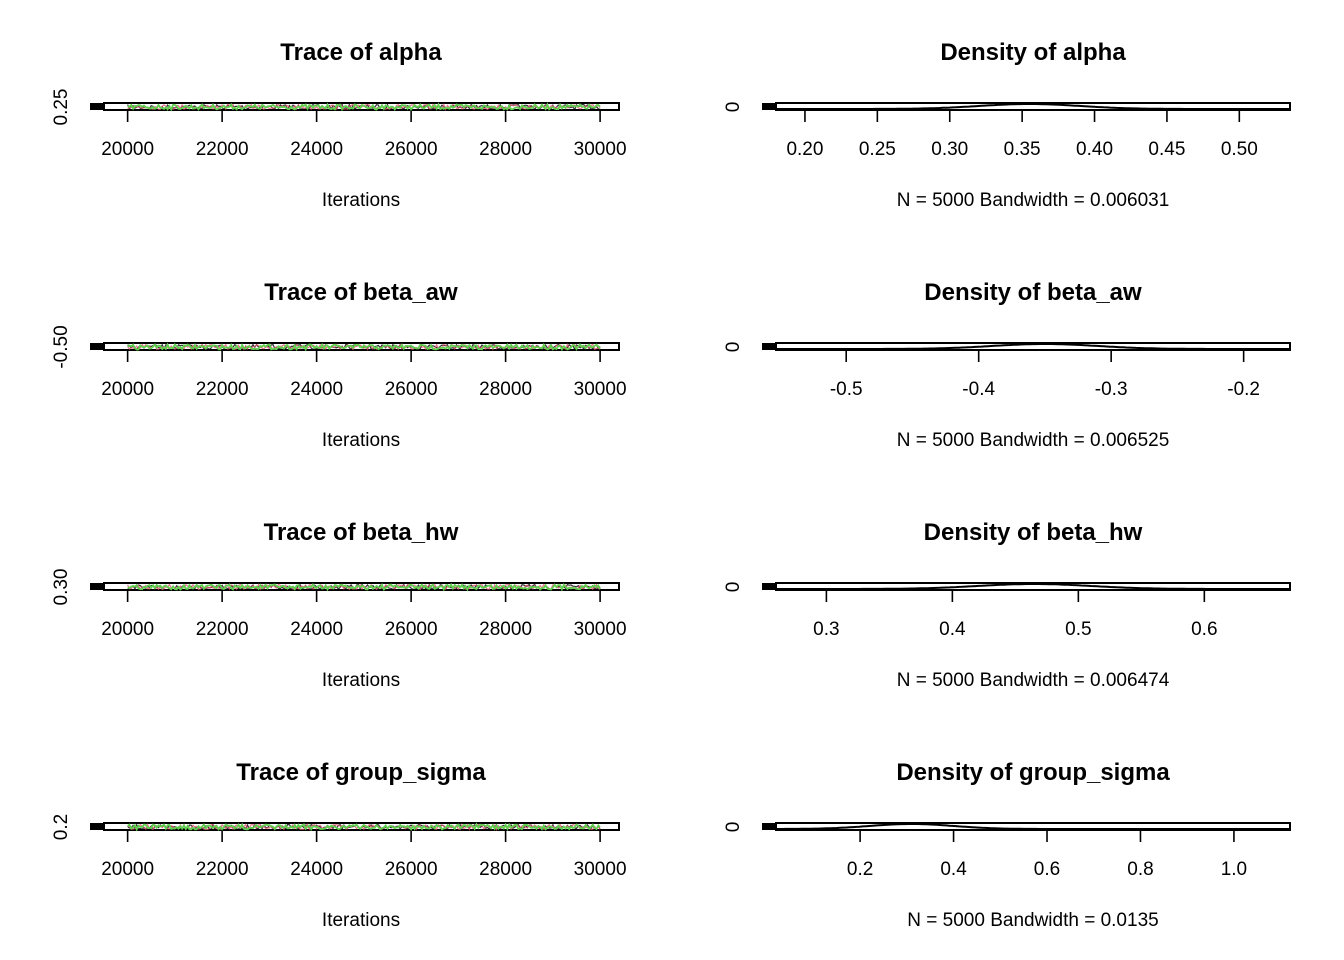  Describe the element at coordinates (1033, 292) in the screenshot. I see `panel-title: Density of beta_aw` at that location.